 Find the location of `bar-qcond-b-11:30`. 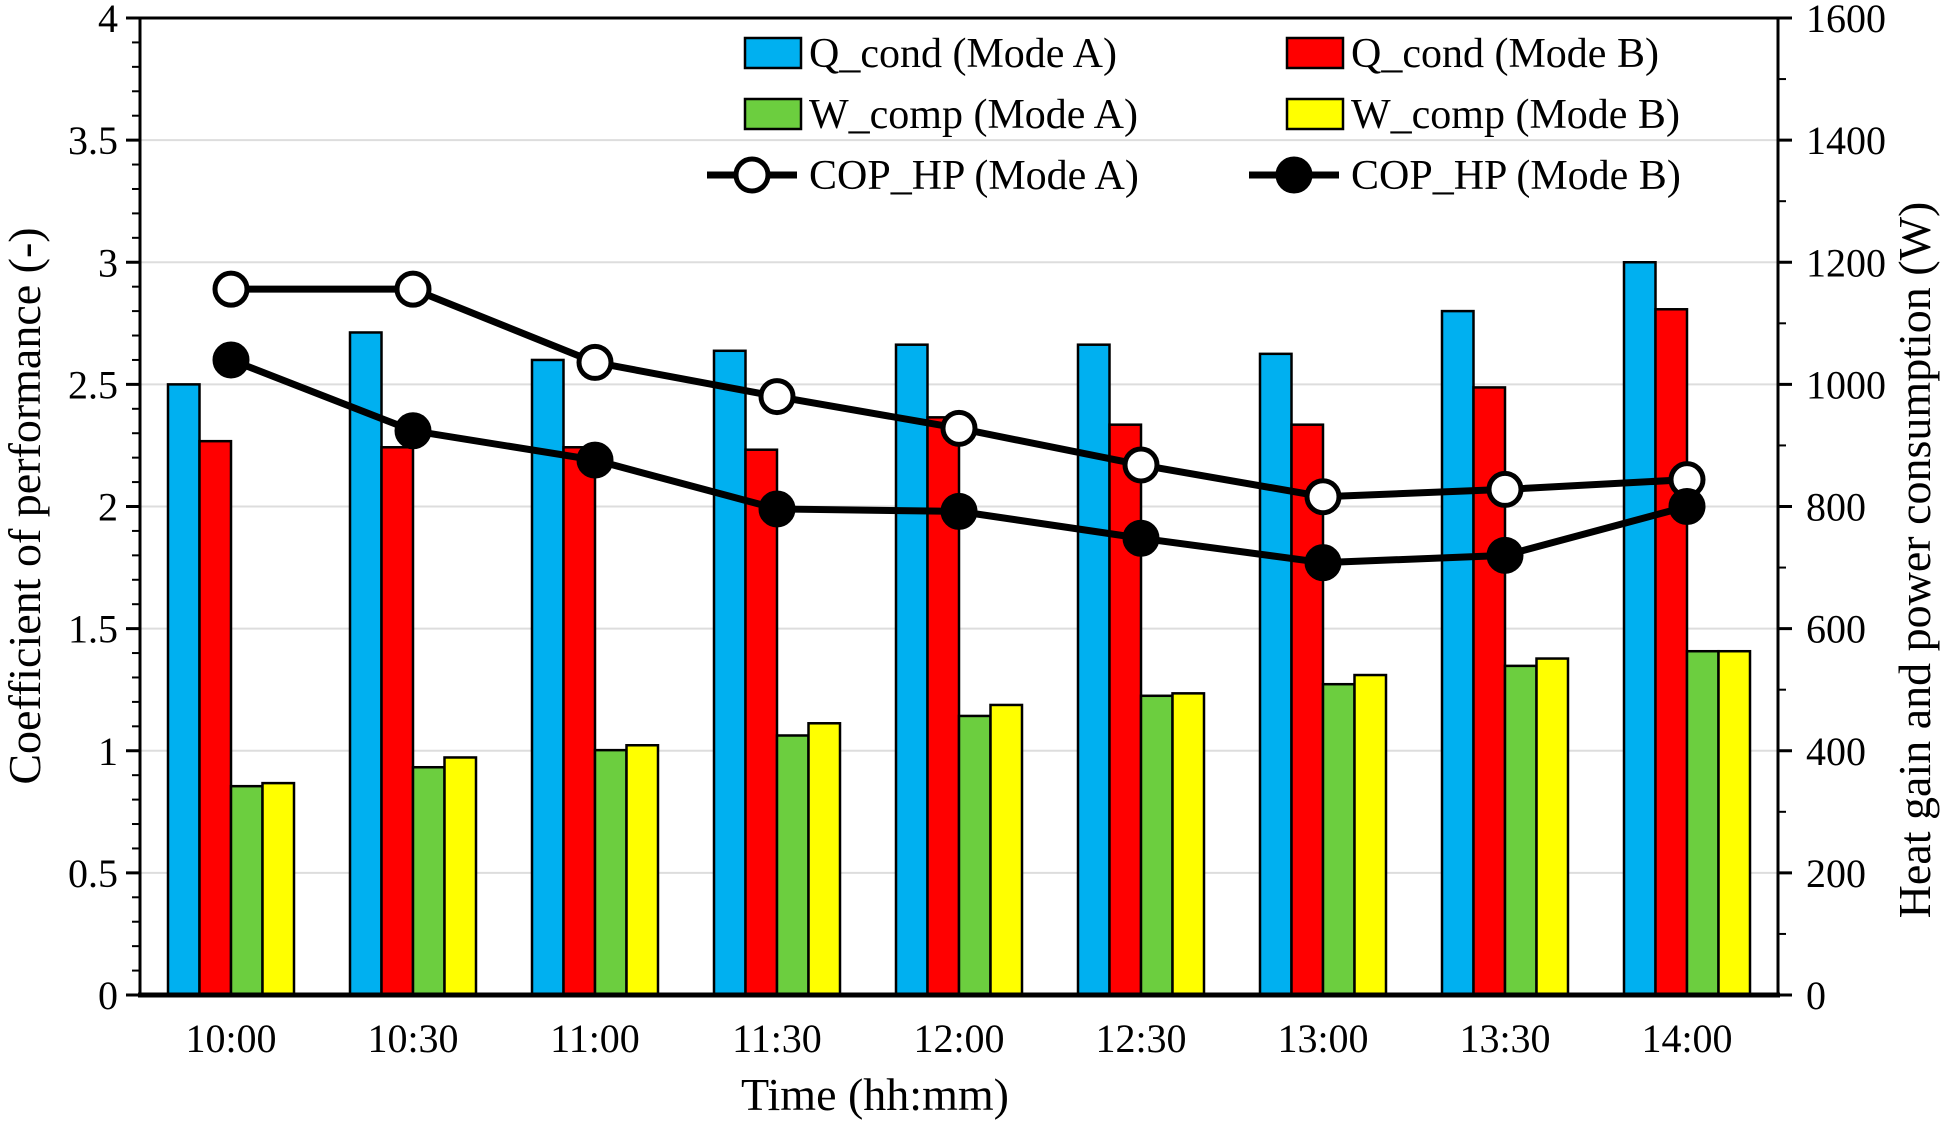

bar-qcond-b-11:30 is located at coordinates (761, 722).